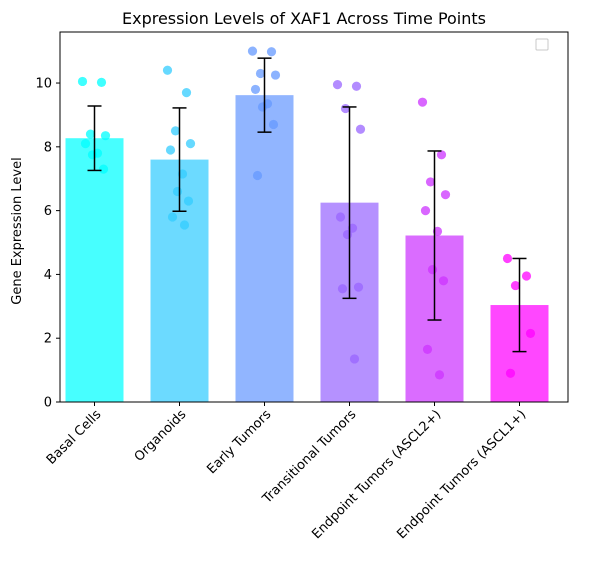  Describe the element at coordinates (542, 44) in the screenshot. I see `legend-box` at that location.